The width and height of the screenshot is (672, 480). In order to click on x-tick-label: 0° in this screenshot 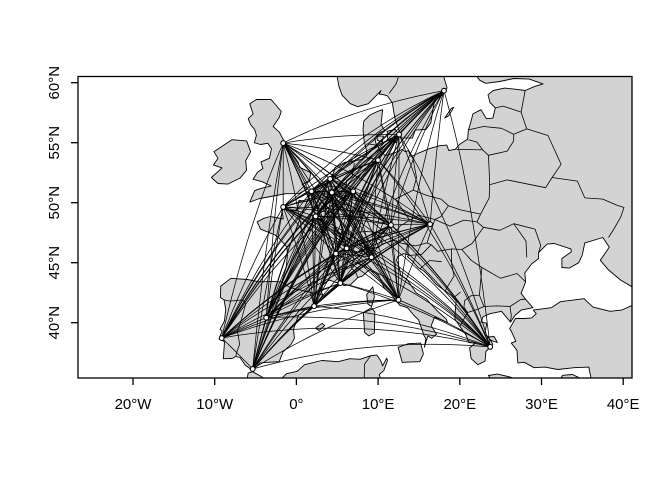, I will do `click(296, 404)`.